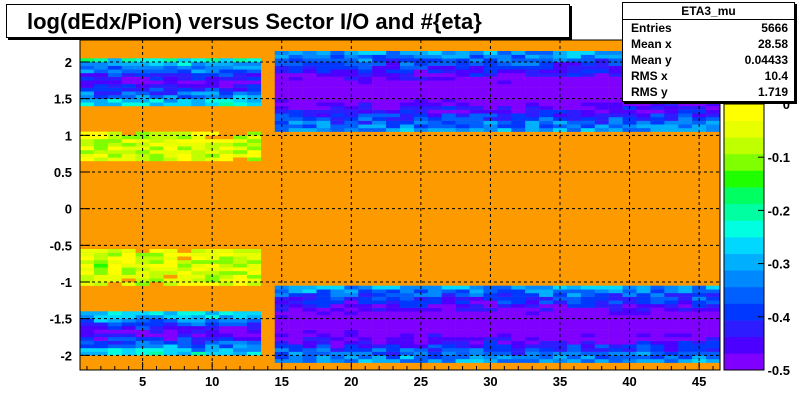 Image resolution: width=799 pixels, height=412 pixels. What do you see at coordinates (779, 210) in the screenshot?
I see `z-tick-label: -0.2` at bounding box center [779, 210].